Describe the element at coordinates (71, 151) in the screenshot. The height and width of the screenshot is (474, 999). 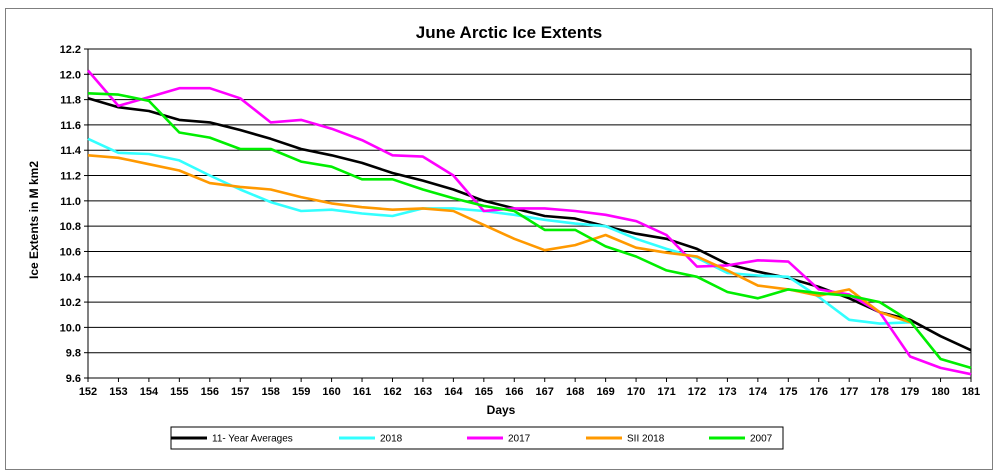
I see `y-tick-label: 11.4` at that location.